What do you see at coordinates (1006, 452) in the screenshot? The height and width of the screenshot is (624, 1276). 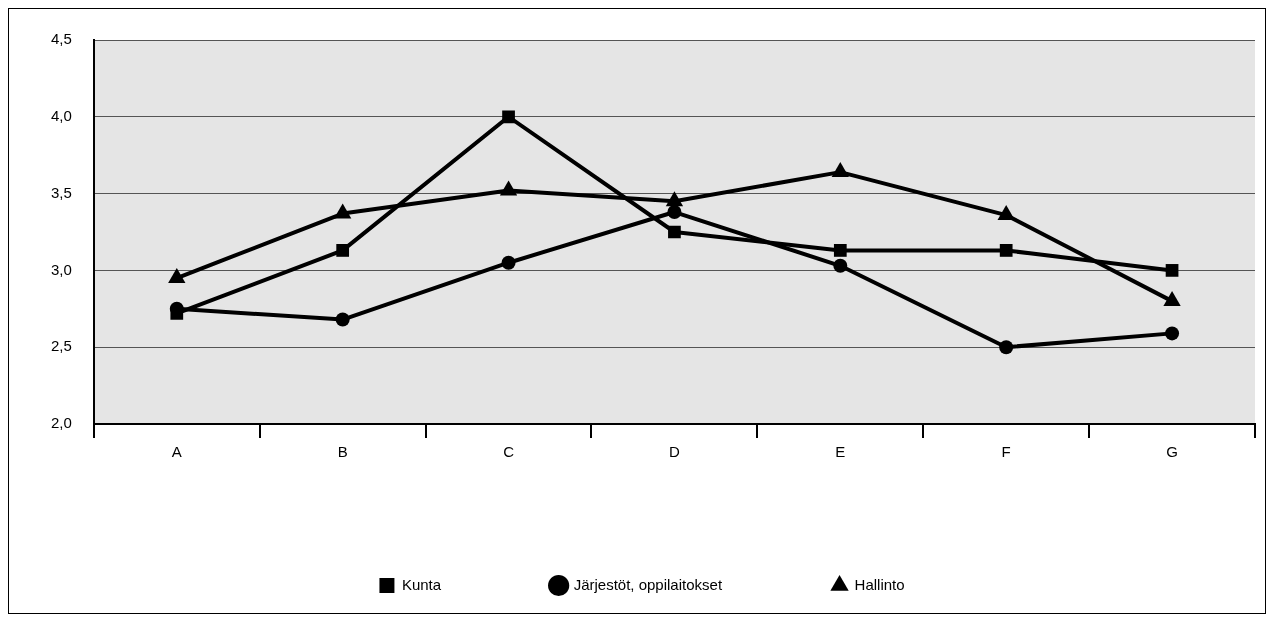 I see `x-tick-label: F` at bounding box center [1006, 452].